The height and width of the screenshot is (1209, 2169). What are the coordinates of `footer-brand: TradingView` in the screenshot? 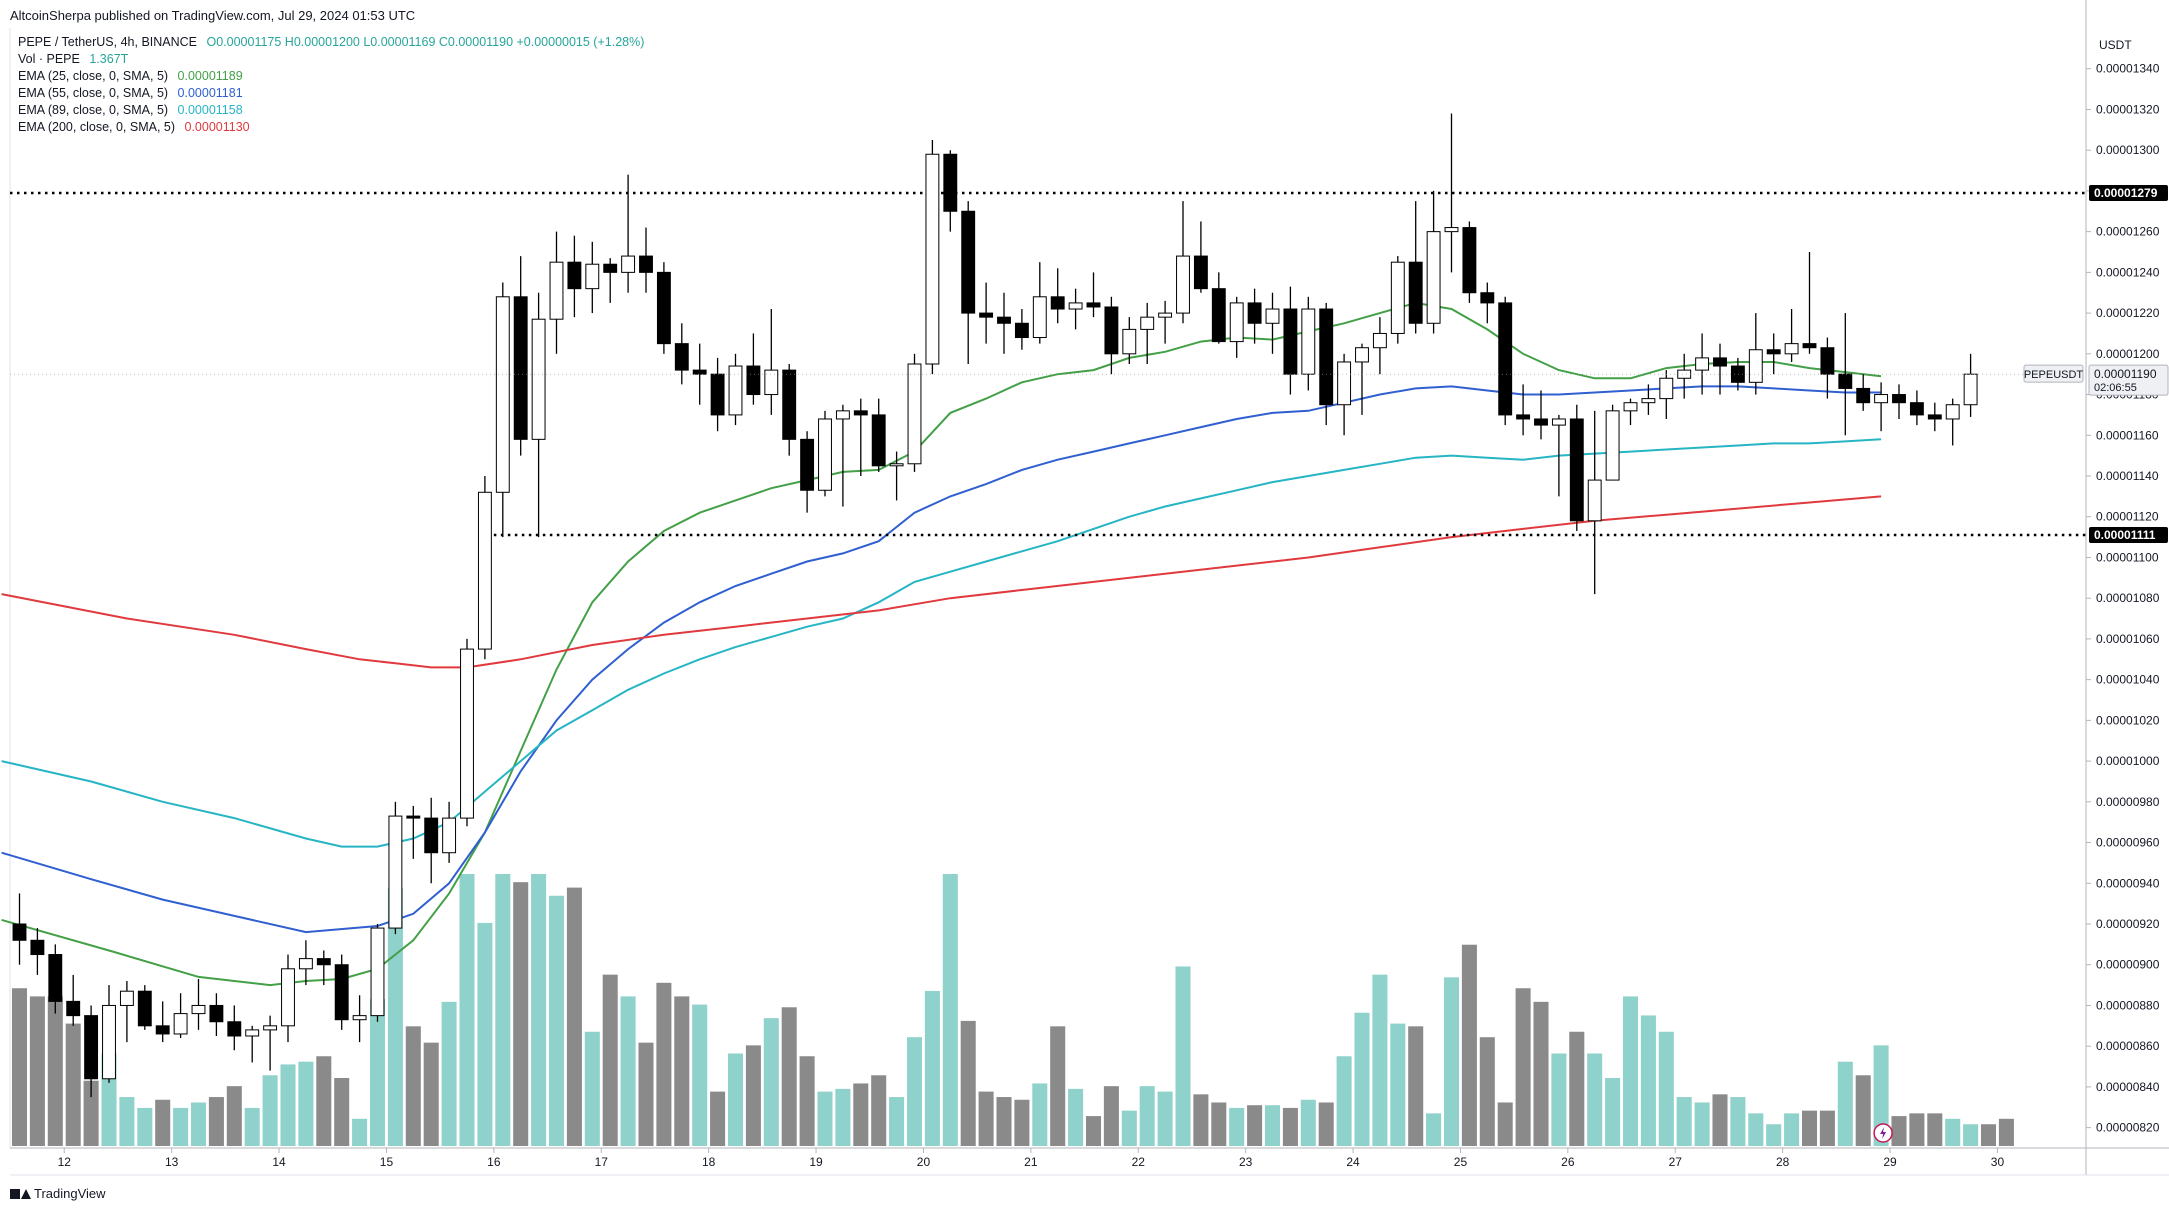 It's located at (70, 1193).